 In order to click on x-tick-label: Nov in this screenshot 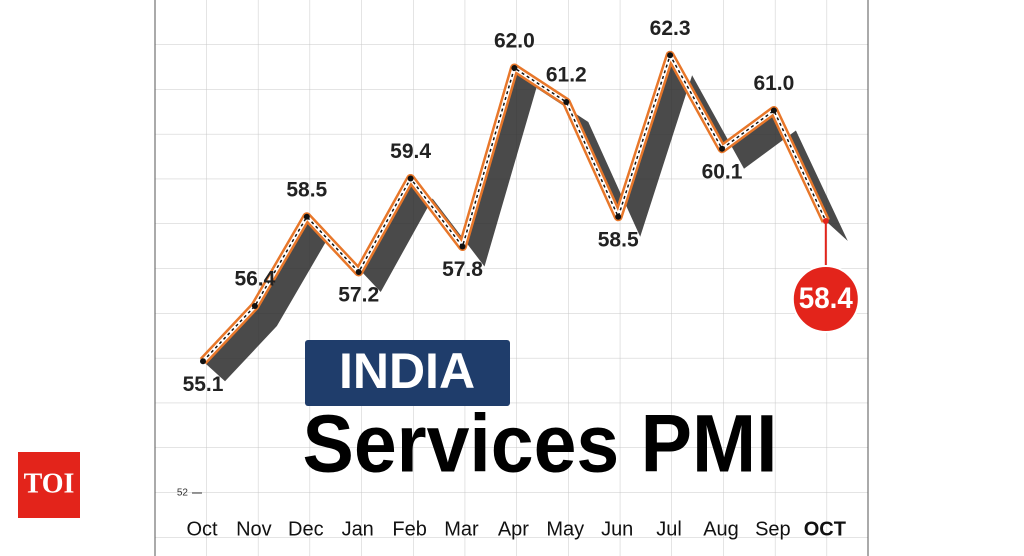, I will do `click(254, 529)`.